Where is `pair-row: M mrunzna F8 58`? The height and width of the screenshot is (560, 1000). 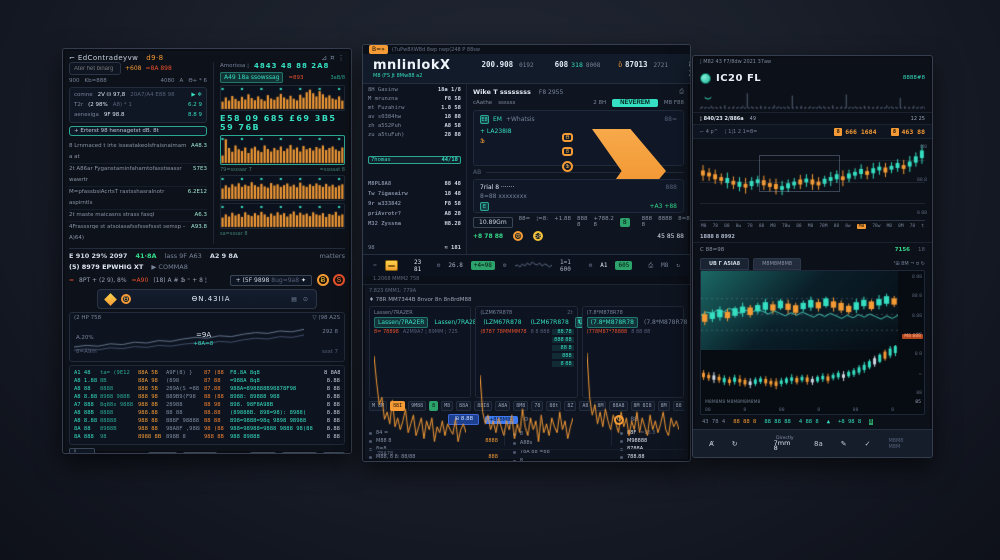
pair-row: M mrunzna F8 58 is located at coordinates (414, 99).